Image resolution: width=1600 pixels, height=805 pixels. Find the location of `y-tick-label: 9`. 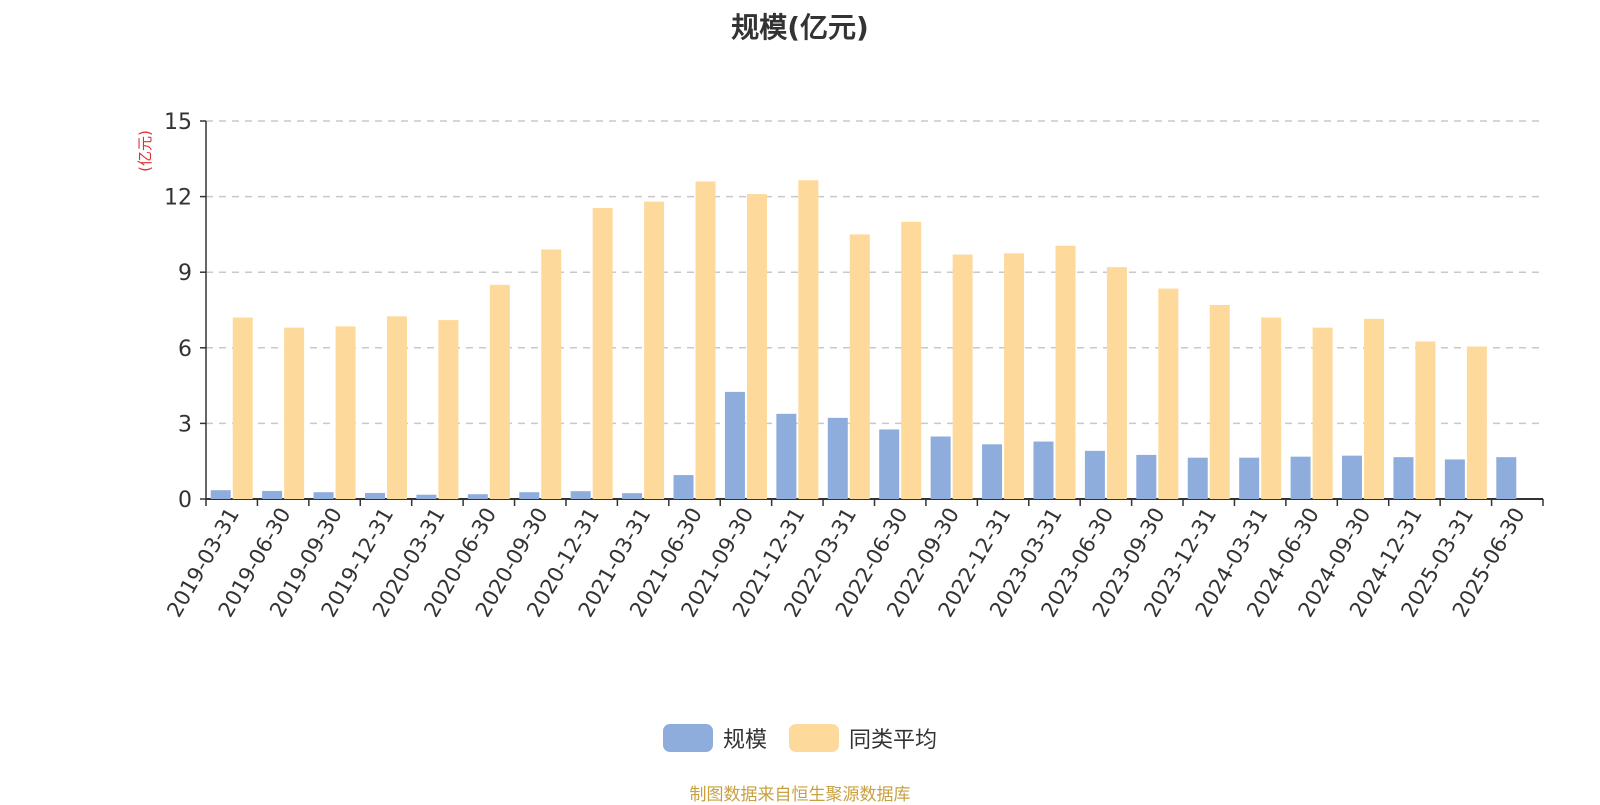

y-tick-label: 9 is located at coordinates (185, 273).